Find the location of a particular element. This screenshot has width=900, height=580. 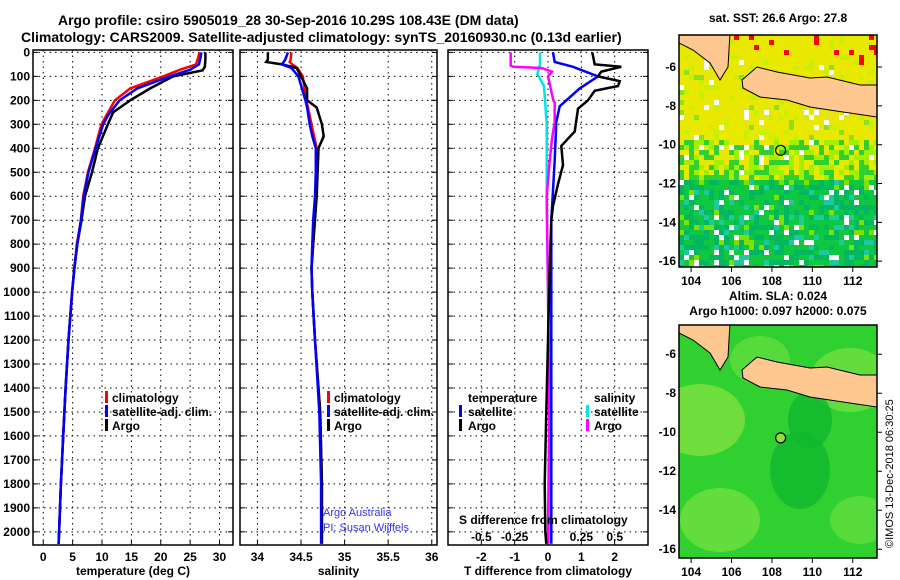

lat-tick-label: -12 is located at coordinates (668, 471).